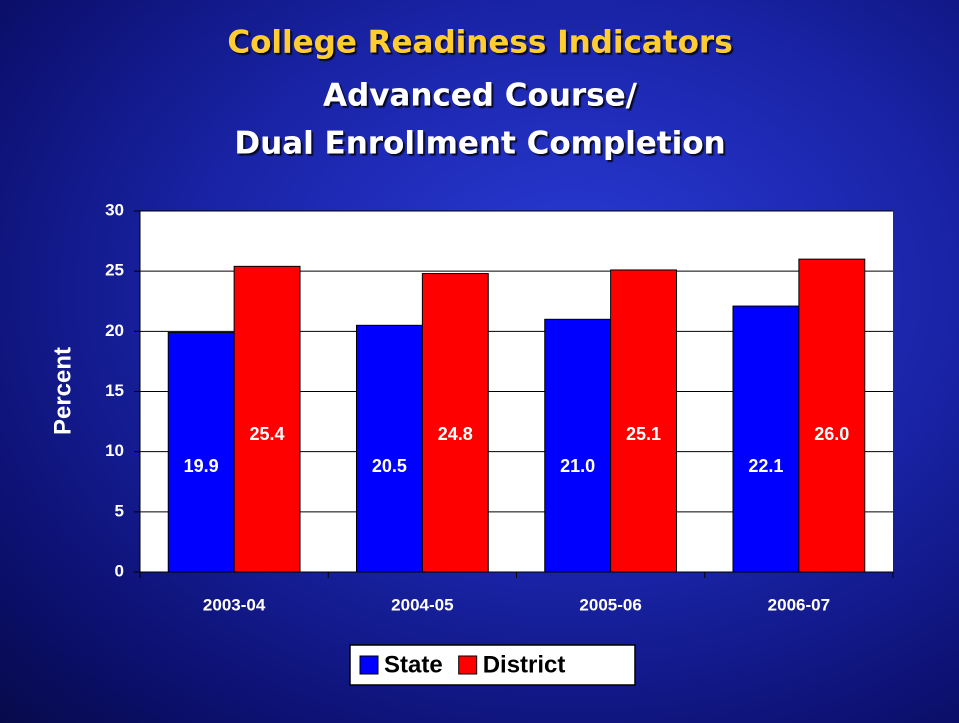 This screenshot has height=723, width=959. What do you see at coordinates (62, 391) in the screenshot?
I see `y-axis-label: Percent` at bounding box center [62, 391].